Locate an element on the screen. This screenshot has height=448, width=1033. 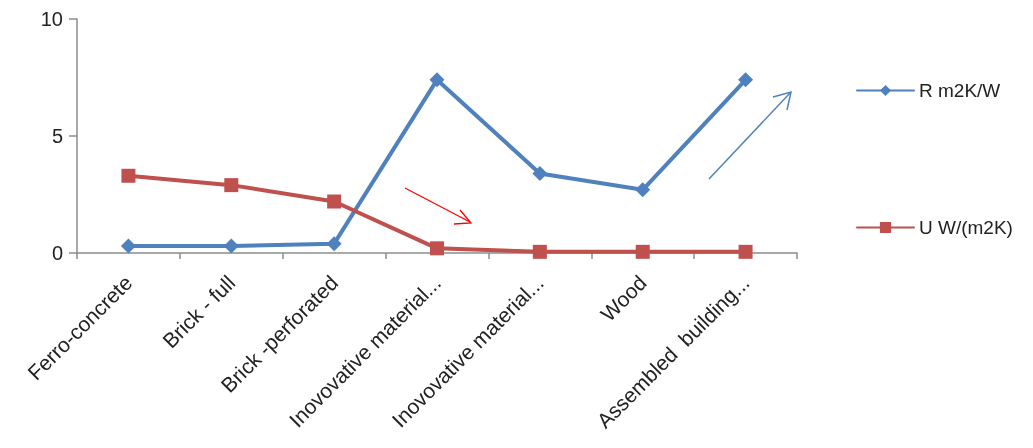
y-tick-label: 0 is located at coordinates (57, 253).